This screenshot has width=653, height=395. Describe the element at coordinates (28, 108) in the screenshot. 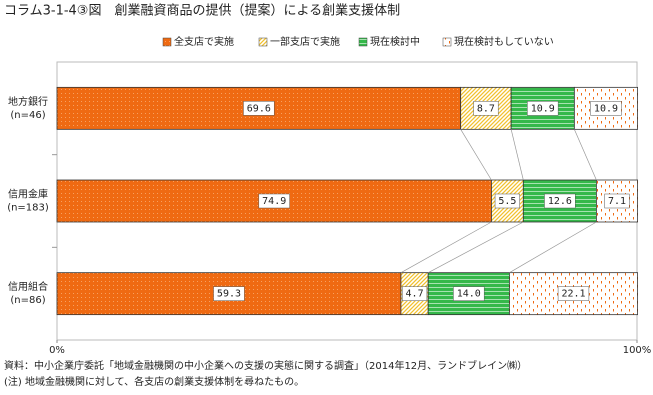

I see `y-tick-label: 地方銀行(n=46)` at that location.